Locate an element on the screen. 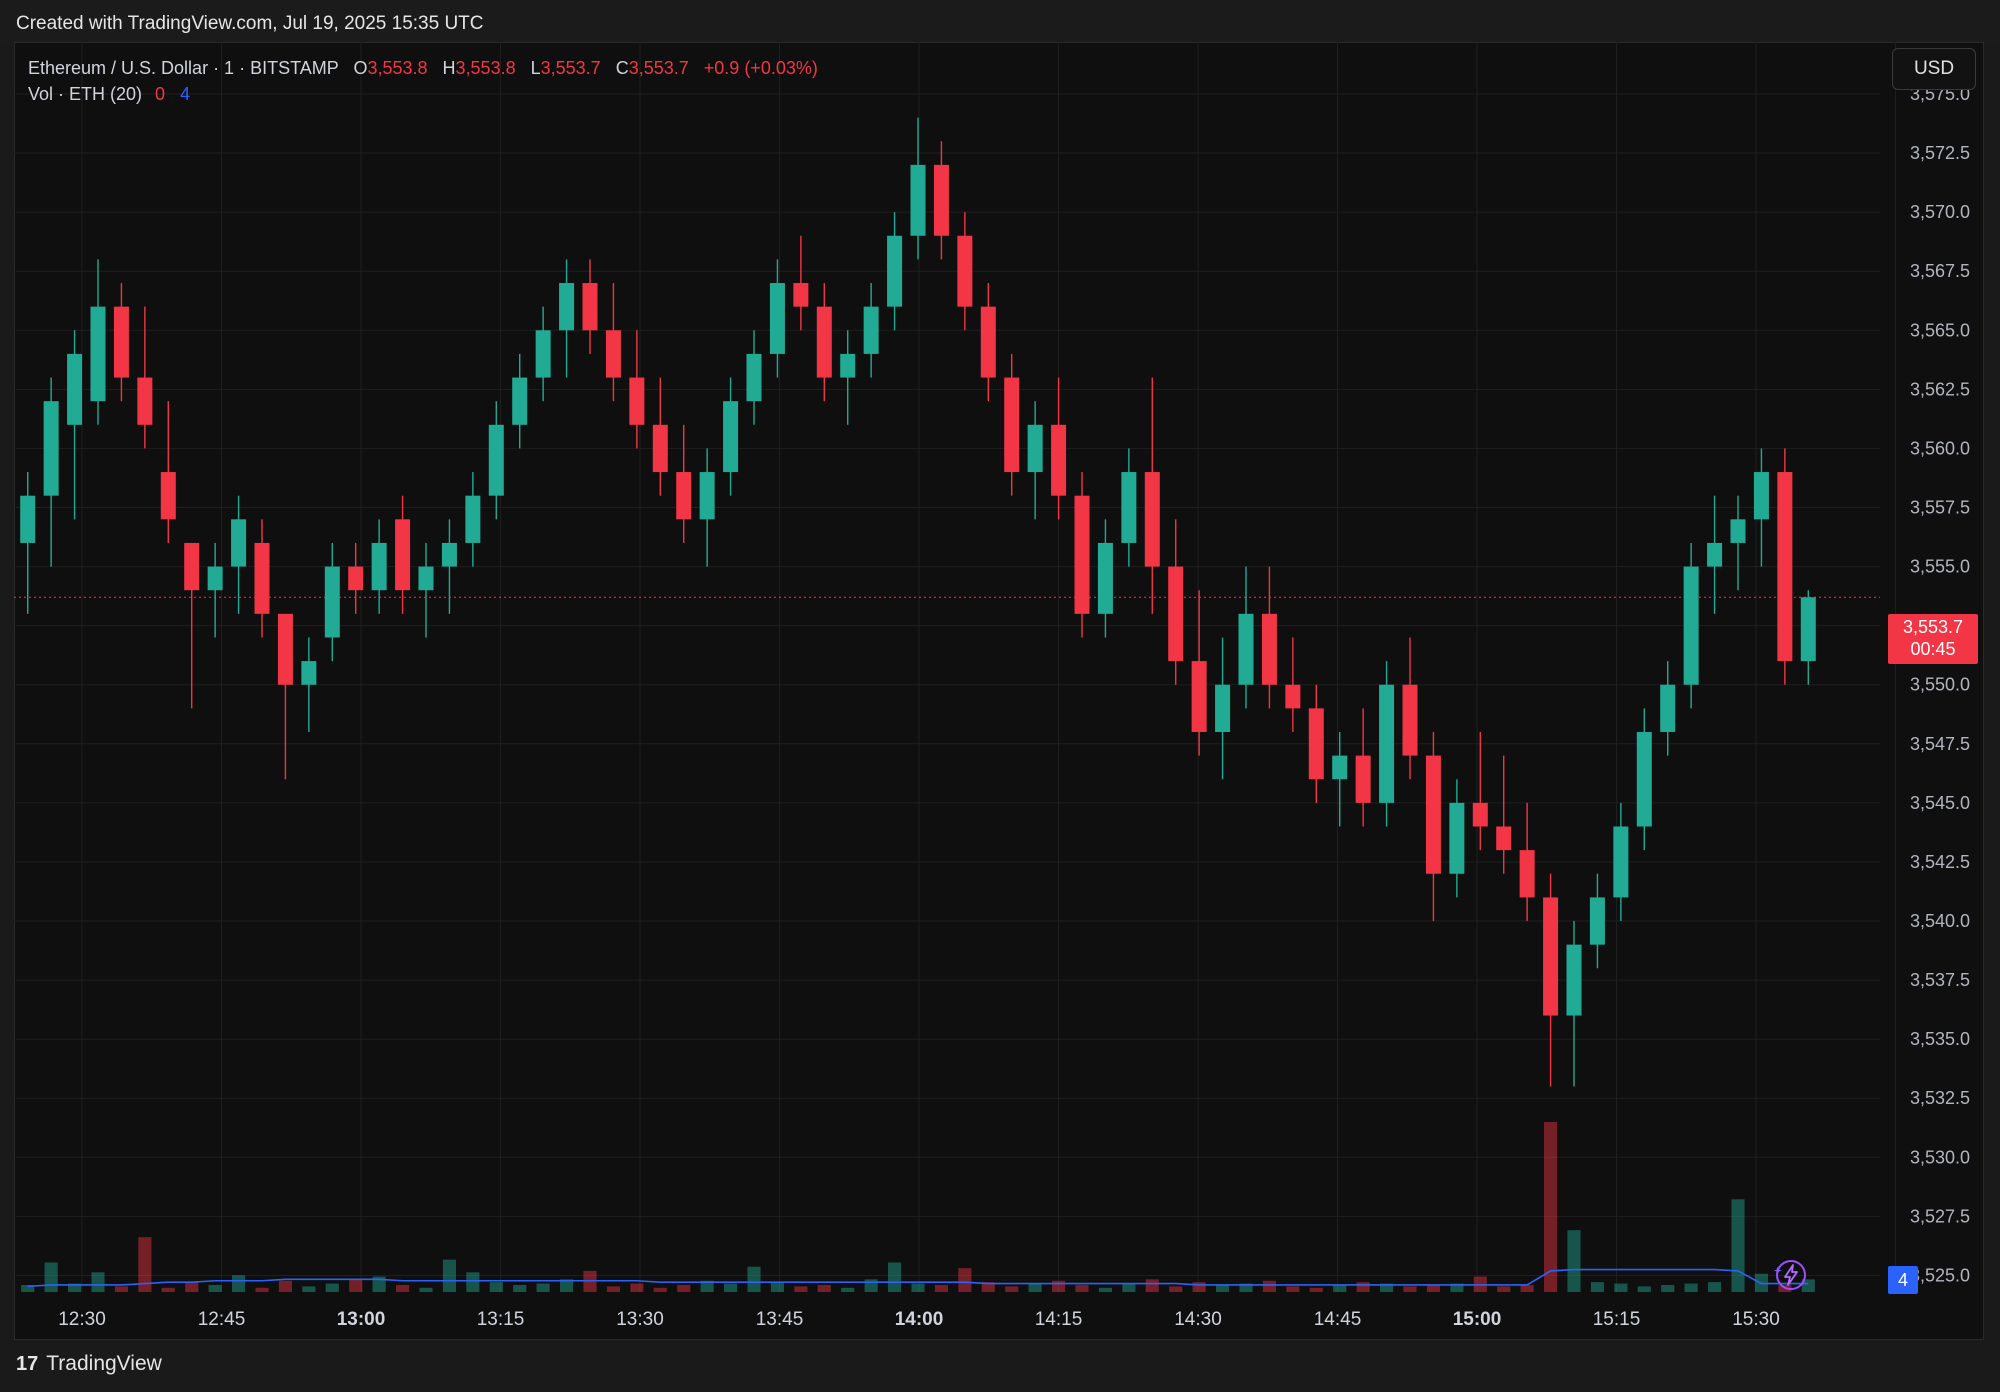 The image size is (2000, 1392). x-tick-label: 13:00 is located at coordinates (361, 1319).